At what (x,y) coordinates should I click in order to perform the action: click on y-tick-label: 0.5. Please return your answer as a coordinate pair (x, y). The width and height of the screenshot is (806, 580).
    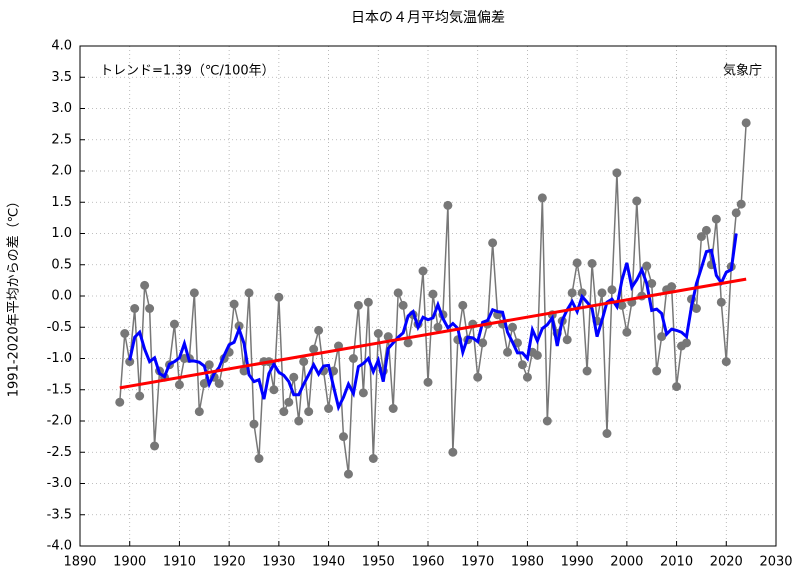
    Looking at the image, I should click on (61, 264).